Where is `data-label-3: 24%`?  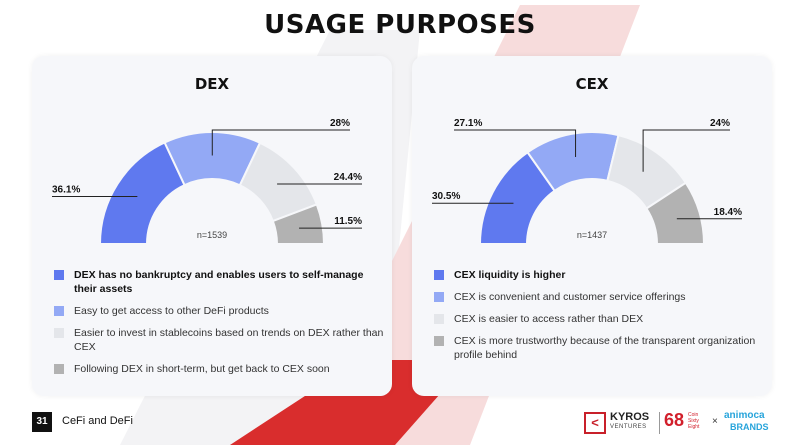
data-label-3: 24% is located at coordinates (720, 123).